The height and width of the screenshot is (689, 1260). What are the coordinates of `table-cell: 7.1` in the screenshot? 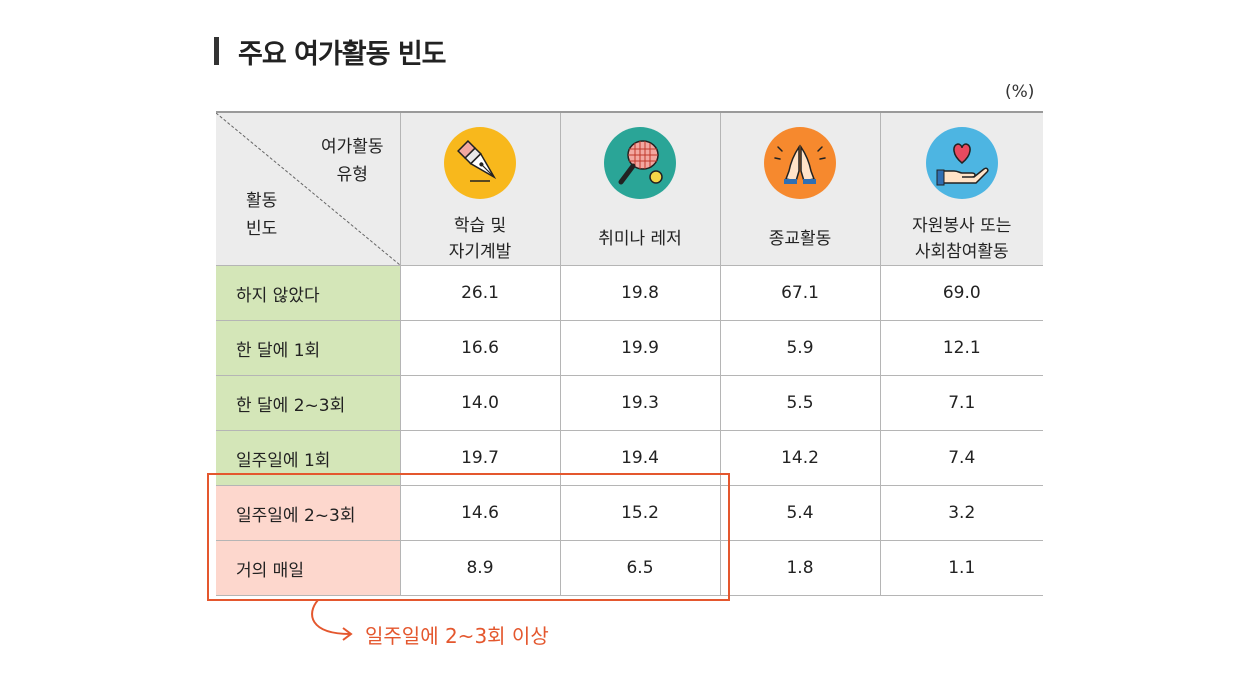 It's located at (961, 403).